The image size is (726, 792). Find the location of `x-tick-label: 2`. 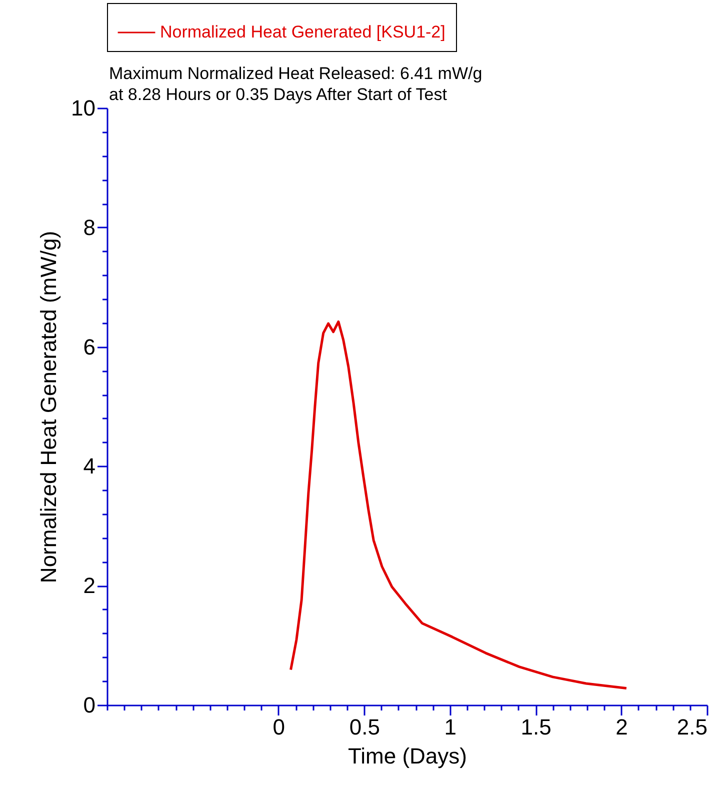

x-tick-label: 2 is located at coordinates (622, 727).